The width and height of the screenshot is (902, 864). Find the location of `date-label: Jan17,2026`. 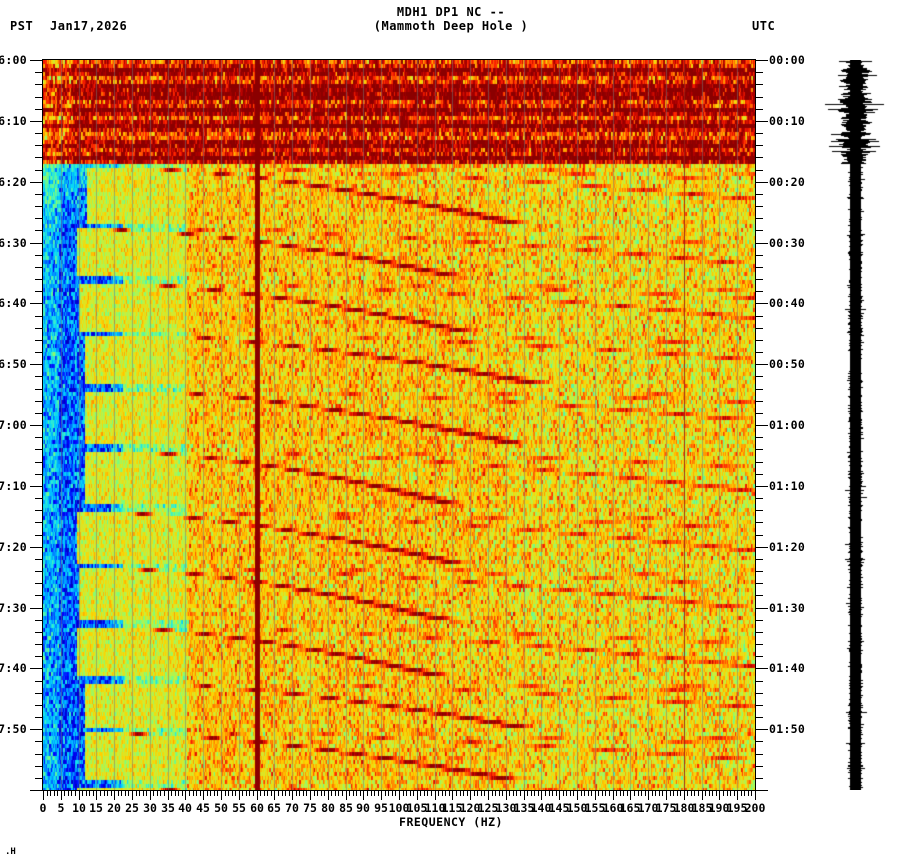

date-label: Jan17,2026 is located at coordinates (89, 26).